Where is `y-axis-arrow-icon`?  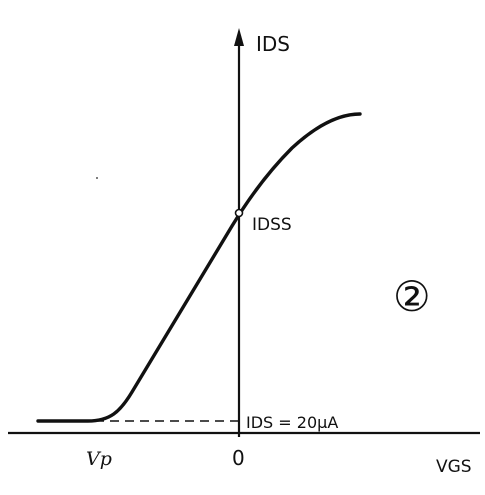
y-axis-arrow-icon is located at coordinates (239, 37).